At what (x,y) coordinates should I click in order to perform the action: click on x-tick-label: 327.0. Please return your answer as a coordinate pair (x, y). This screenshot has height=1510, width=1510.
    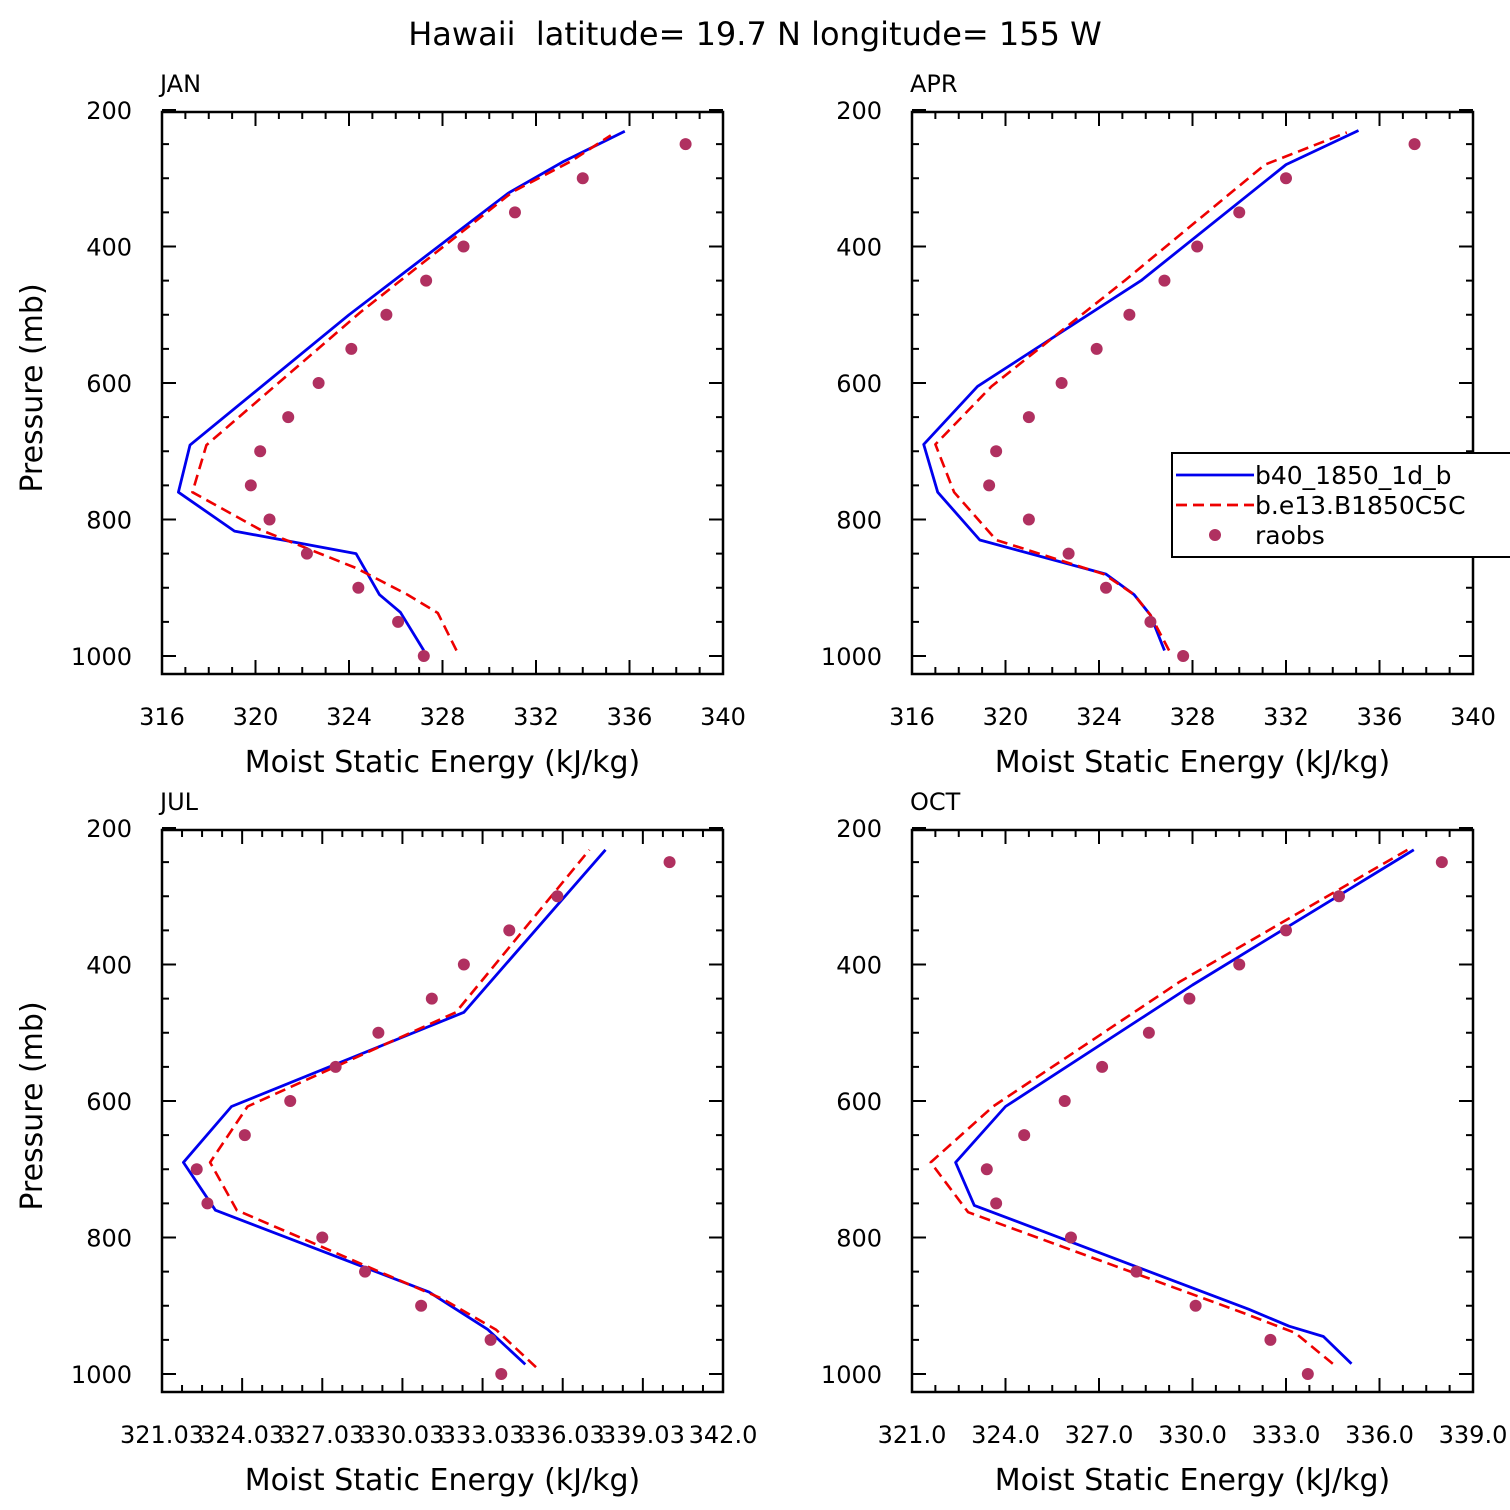
    Looking at the image, I should click on (1099, 1435).